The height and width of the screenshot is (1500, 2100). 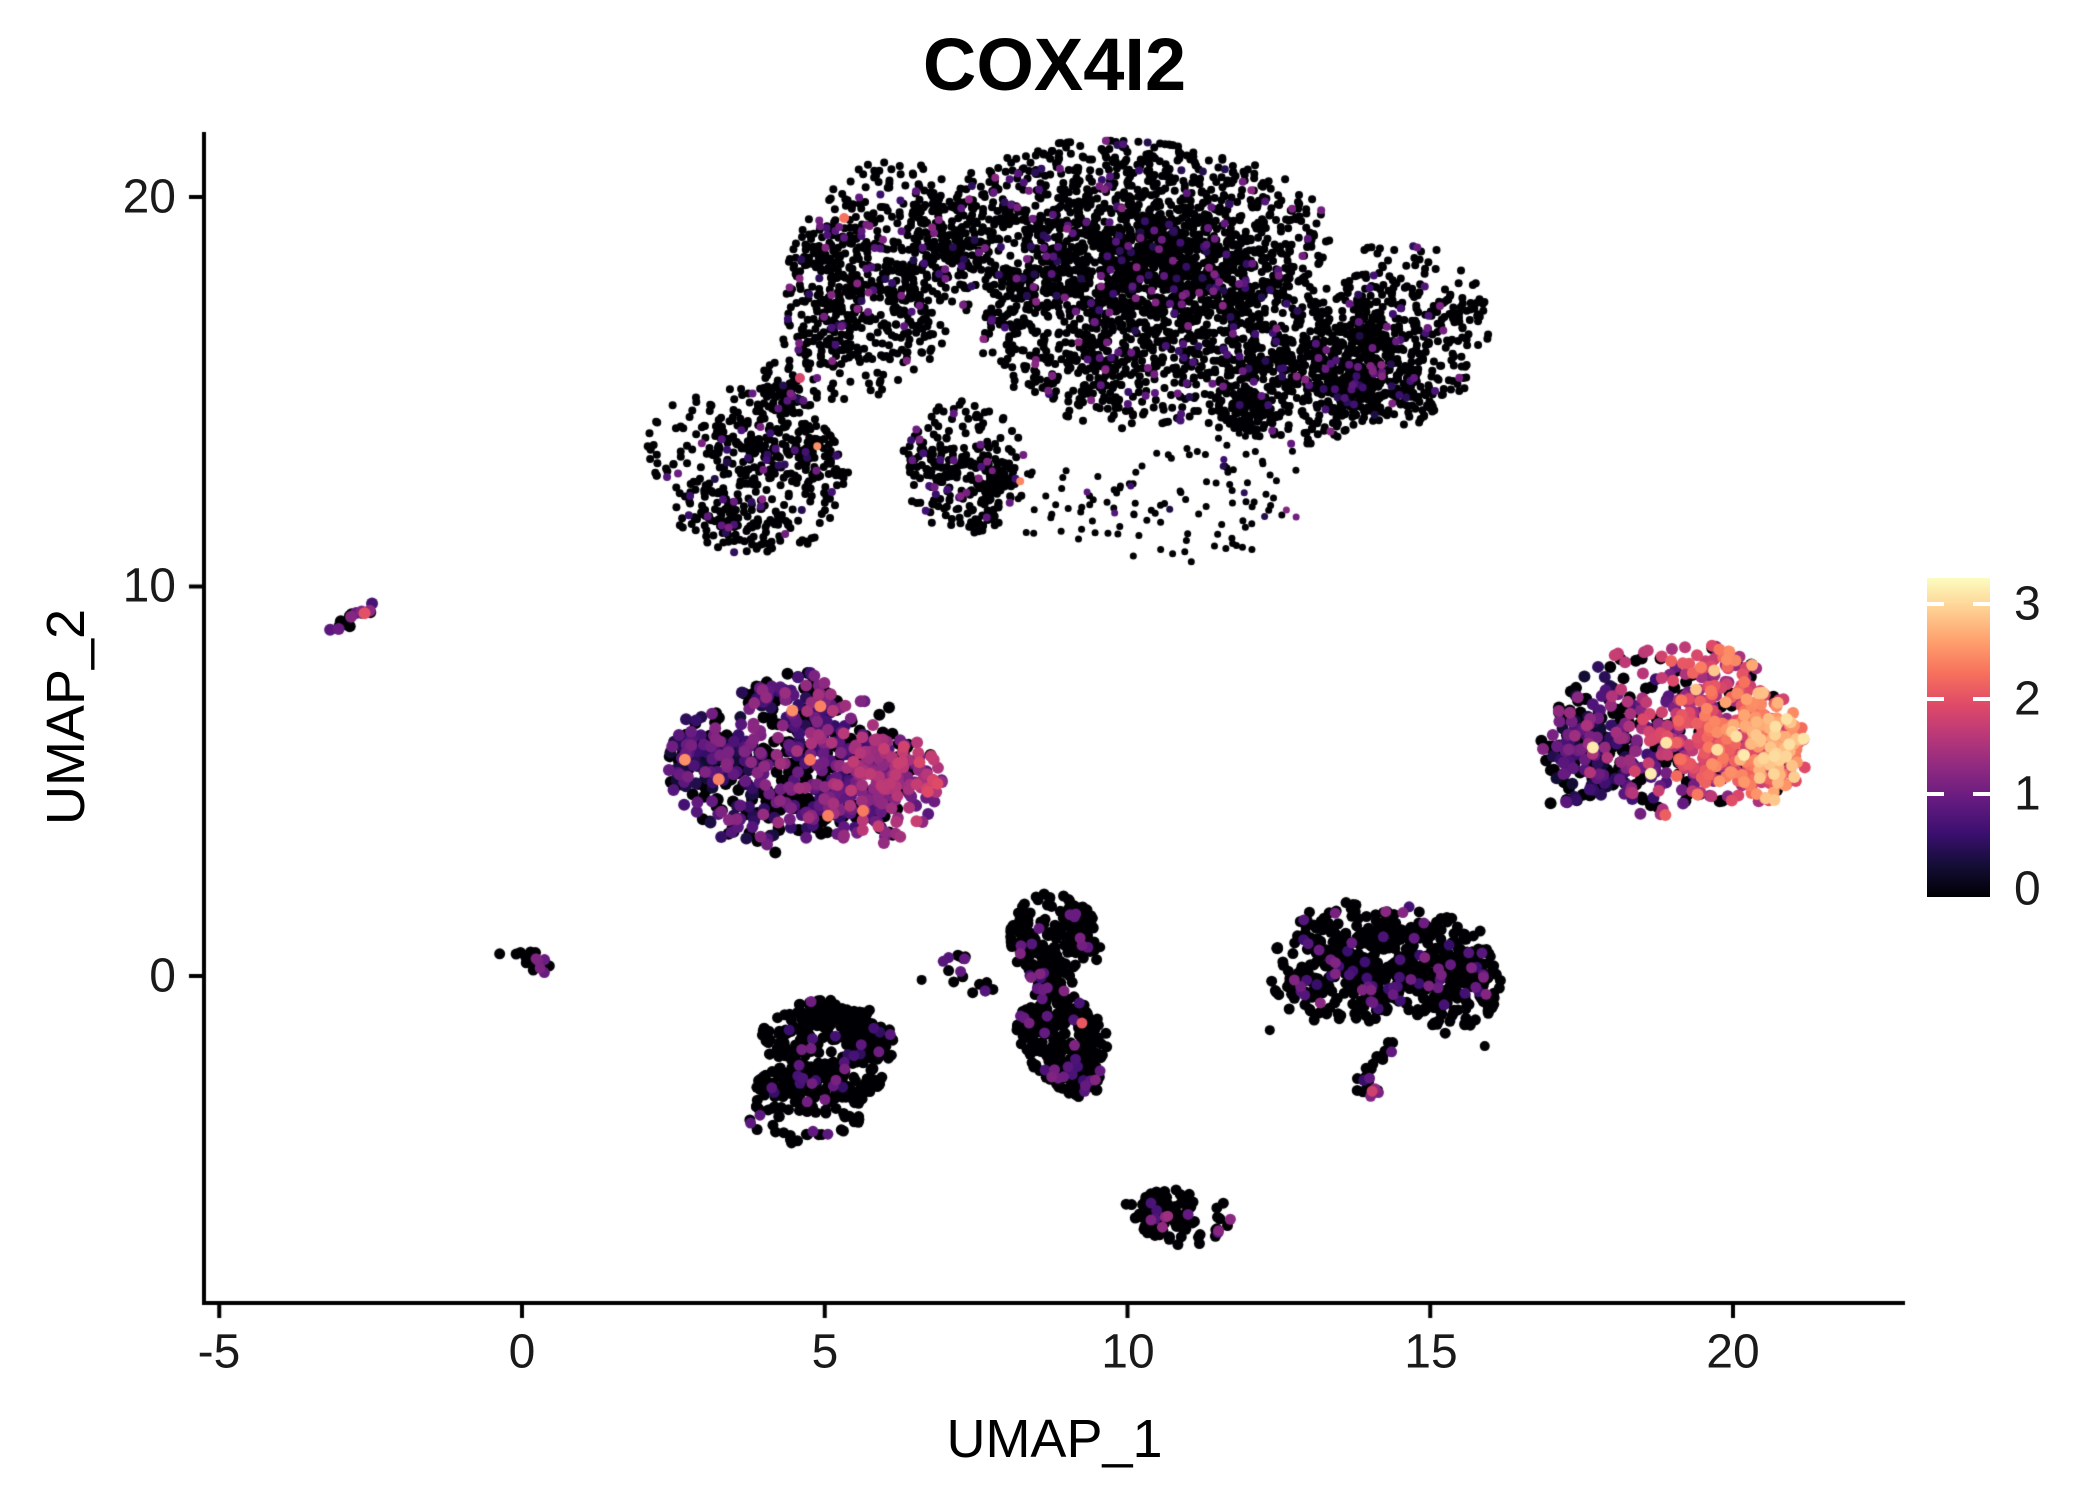 What do you see at coordinates (2027, 604) in the screenshot?
I see `colorbar-tick-label: 3` at bounding box center [2027, 604].